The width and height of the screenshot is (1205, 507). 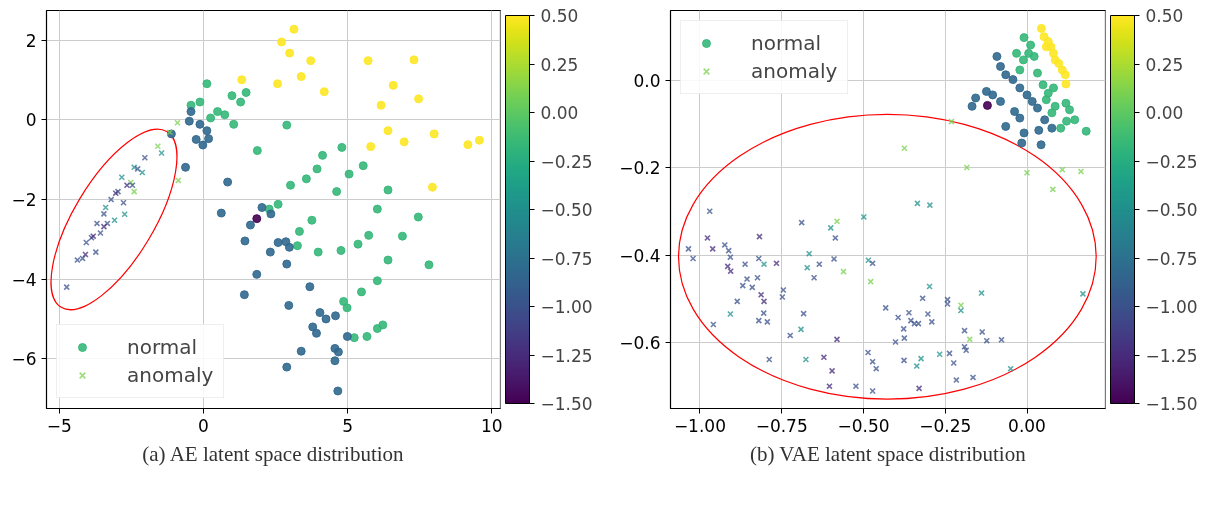 What do you see at coordinates (1027, 425) in the screenshot?
I see `x-tick-label: 0.00` at bounding box center [1027, 425].